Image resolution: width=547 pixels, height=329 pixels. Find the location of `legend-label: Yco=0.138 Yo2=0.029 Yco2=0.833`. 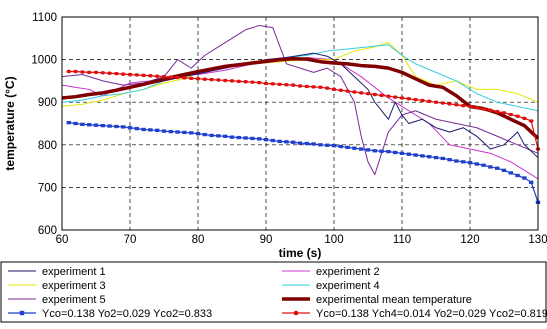

legend-label: Yco=0.138 Yo2=0.029 Yco2=0.833 is located at coordinates (127, 314).